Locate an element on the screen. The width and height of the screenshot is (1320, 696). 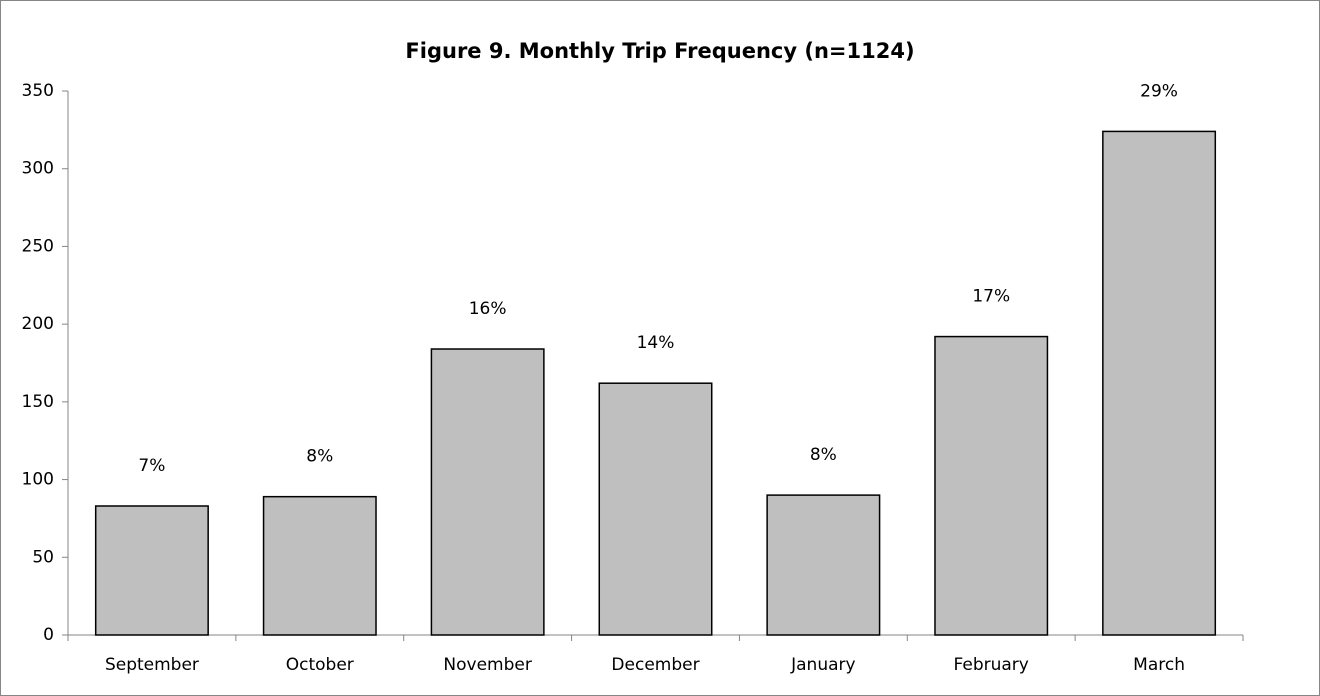
x-tick-label: January is located at coordinates (822, 665).